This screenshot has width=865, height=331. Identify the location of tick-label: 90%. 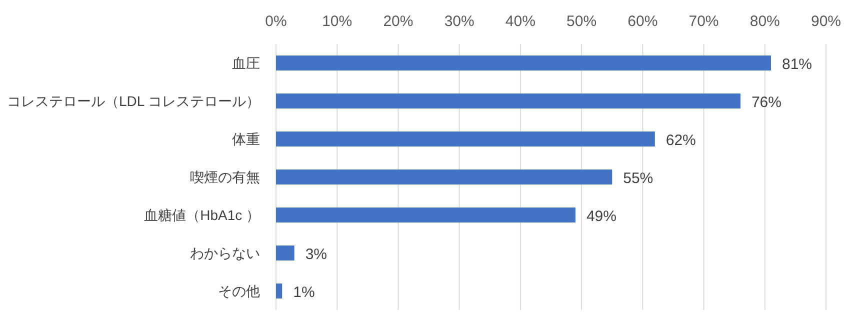
(826, 21).